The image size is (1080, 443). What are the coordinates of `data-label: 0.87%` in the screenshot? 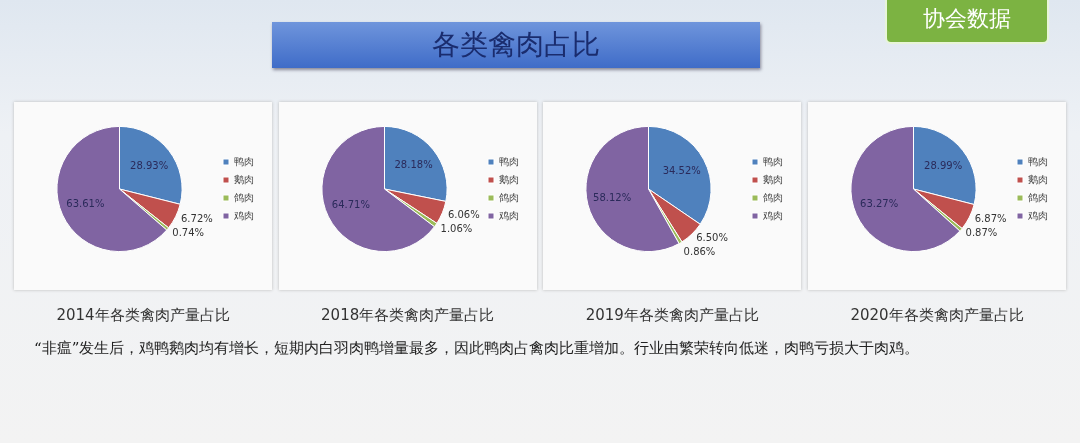 It's located at (981, 233).